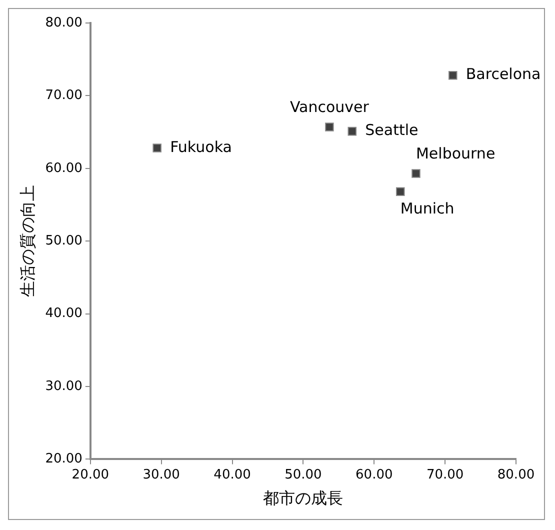 The image size is (555, 530). Describe the element at coordinates (91, 474) in the screenshot. I see `x-tick-label: 20.00` at that location.